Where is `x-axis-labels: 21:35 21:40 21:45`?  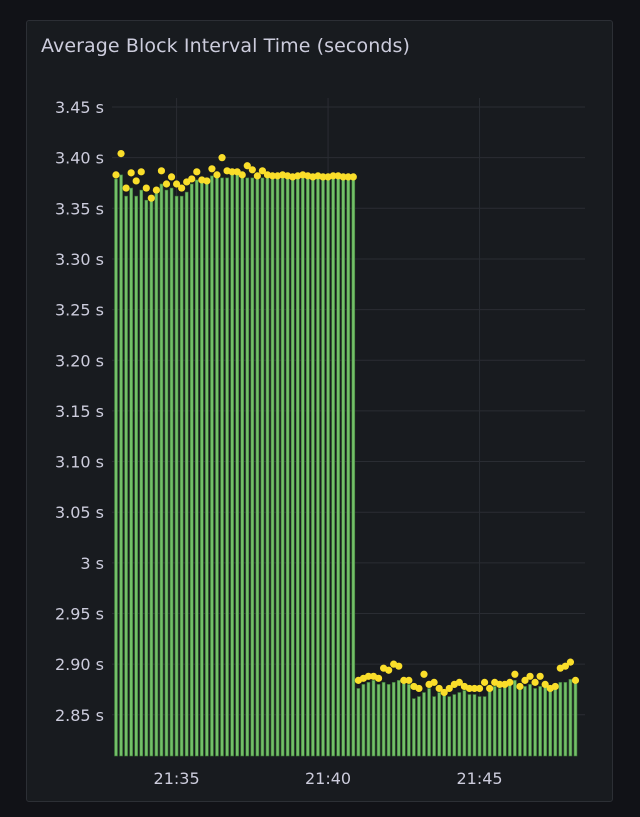
x-axis-labels: 21:35 21:40 21:45 is located at coordinates (328, 778).